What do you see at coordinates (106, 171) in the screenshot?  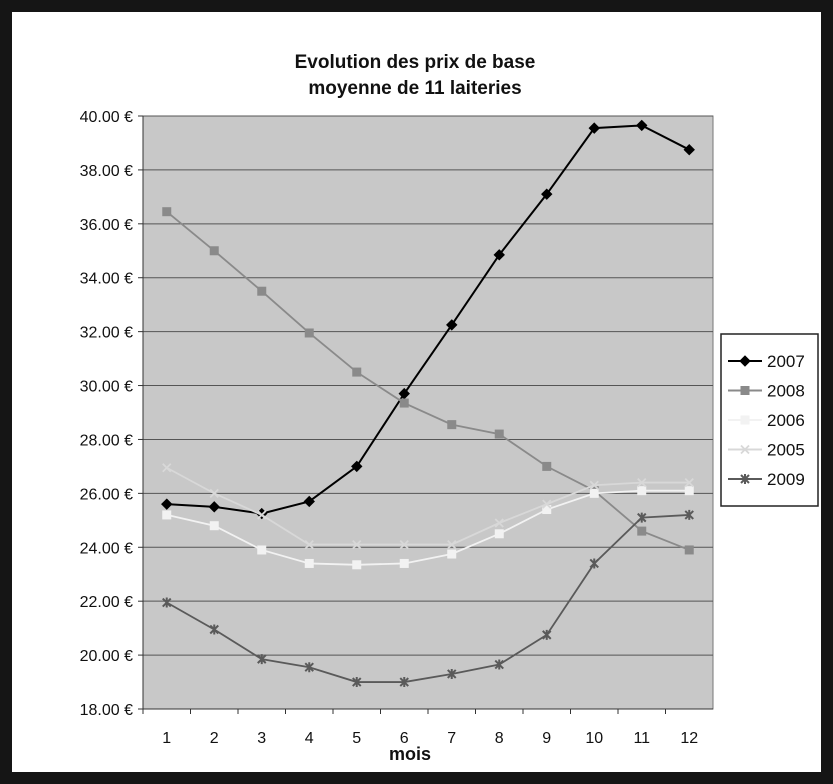 I see `y-tick-label: 38.00 €` at bounding box center [106, 171].